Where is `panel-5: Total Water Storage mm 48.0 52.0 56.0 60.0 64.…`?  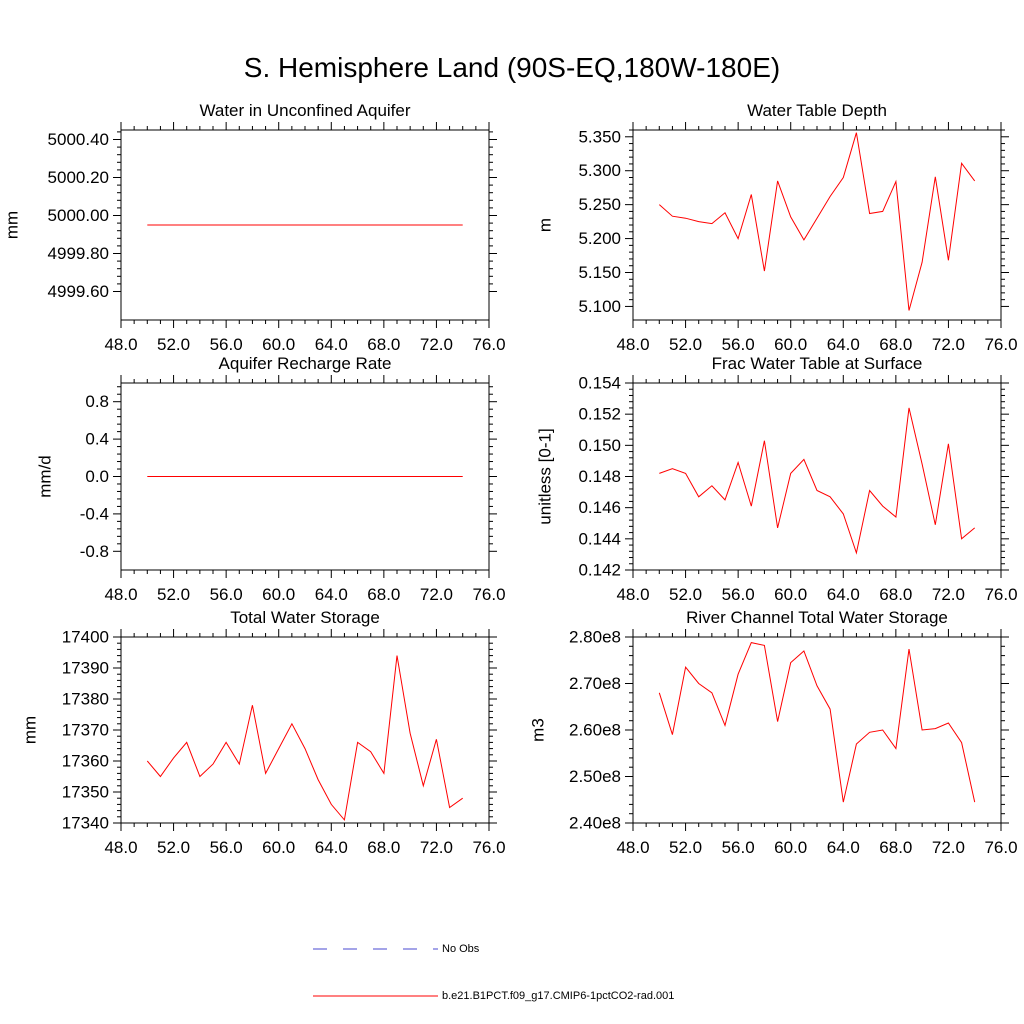
panel-5: Total Water Storage mm 48.0 52.0 56.0 60.0 64.… is located at coordinates (263, 732).